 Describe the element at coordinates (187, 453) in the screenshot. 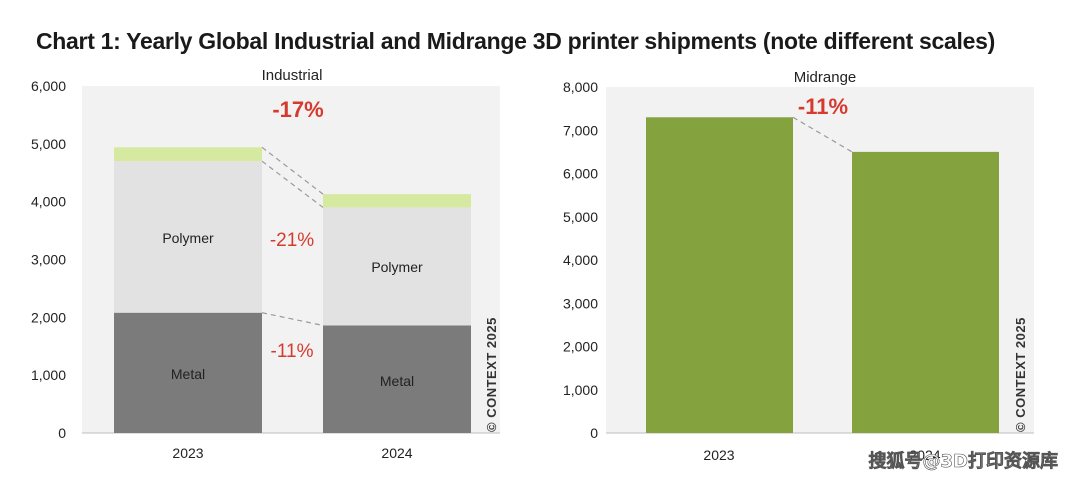

I see `industrial-category-2023: 2023` at that location.